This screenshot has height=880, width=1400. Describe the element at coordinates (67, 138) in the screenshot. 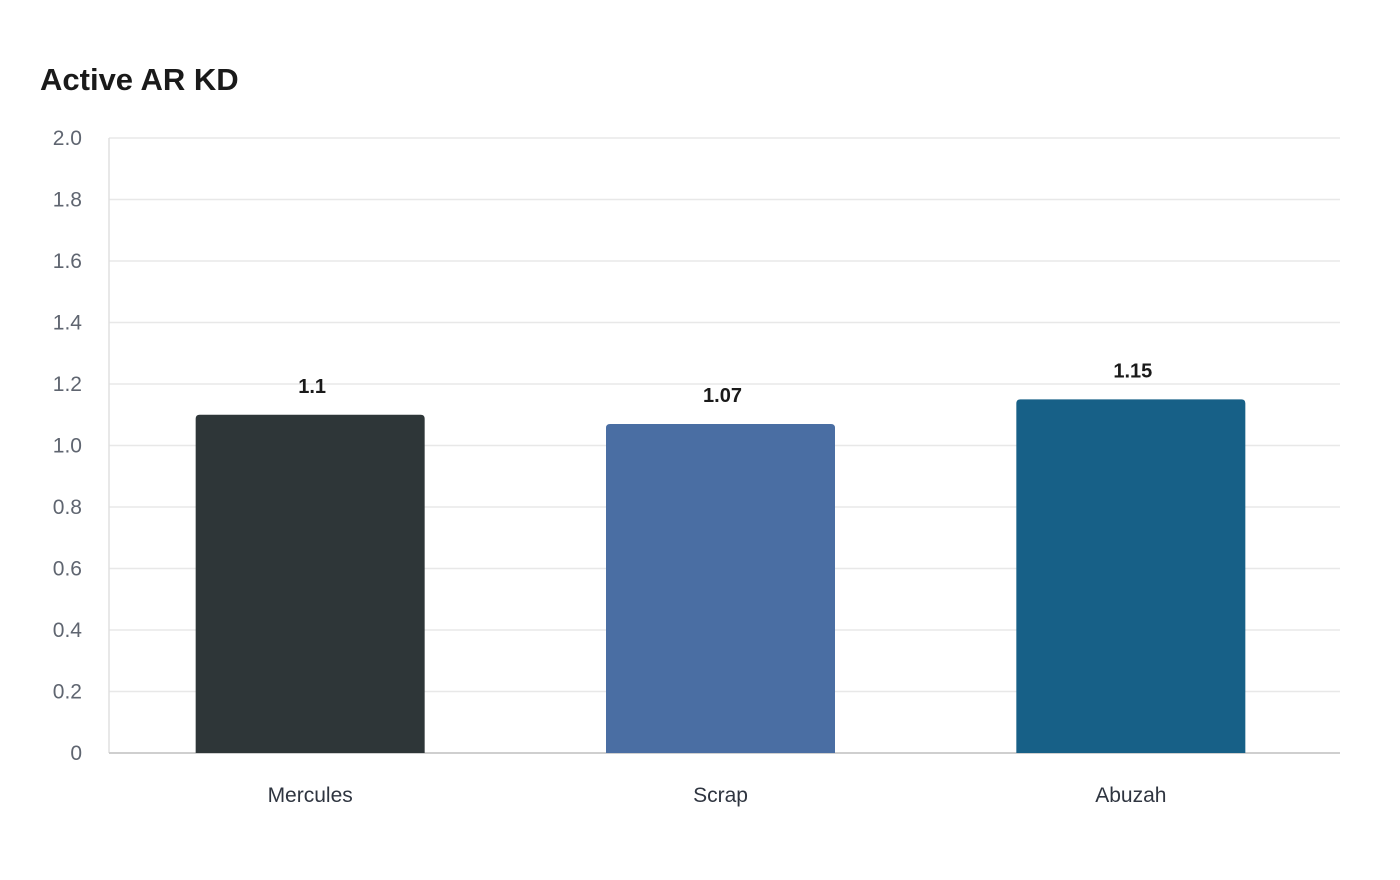

I see `y-tick-label: 2.0` at that location.